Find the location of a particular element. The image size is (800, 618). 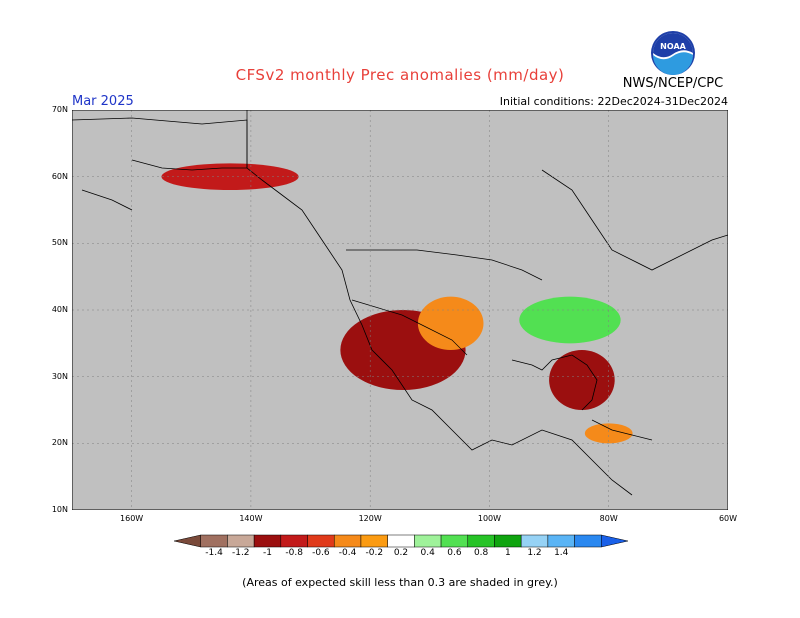

initial-conditions: Initial conditions: 22Dec2024-31Dec2024 is located at coordinates (613, 101).